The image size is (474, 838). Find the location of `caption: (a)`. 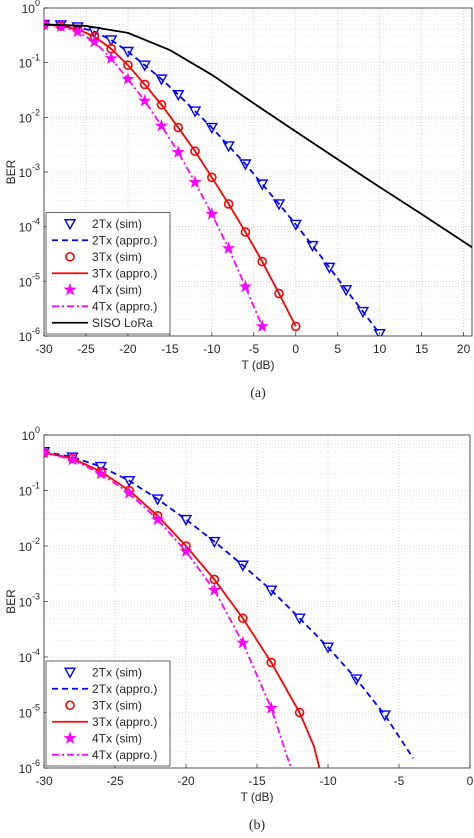

caption: (a) is located at coordinates (258, 393).